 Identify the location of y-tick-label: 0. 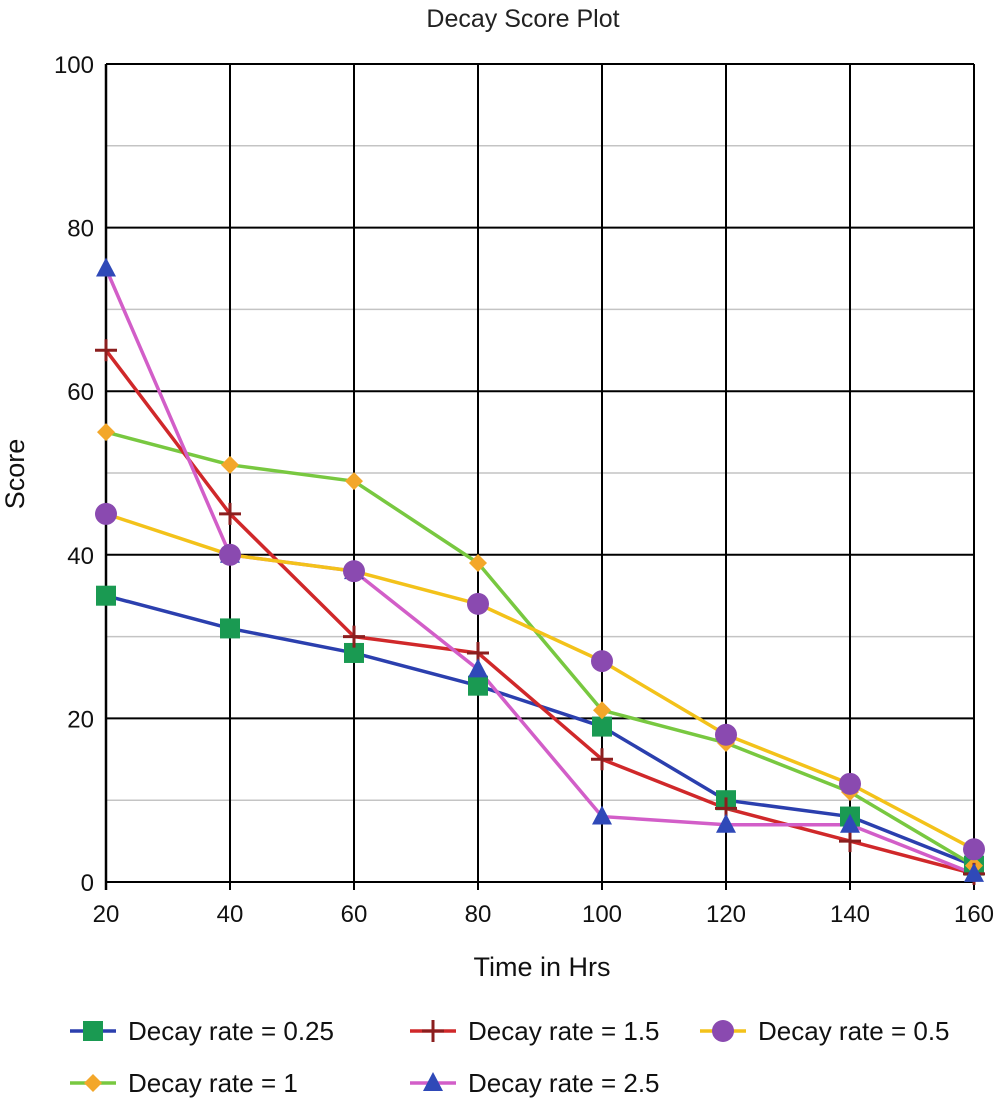
(87, 883).